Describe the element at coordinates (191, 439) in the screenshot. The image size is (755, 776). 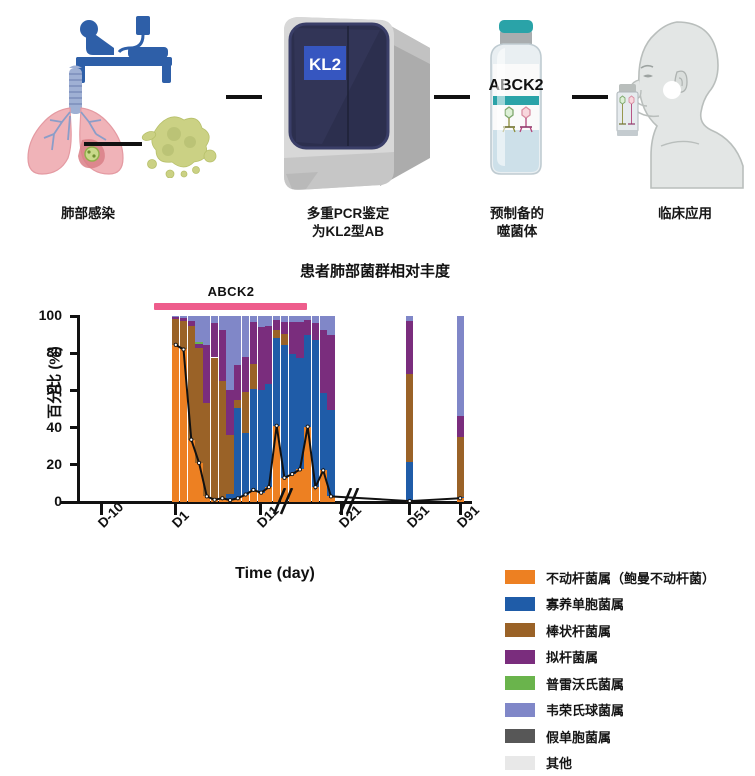
I see `trend-point-D3` at that location.